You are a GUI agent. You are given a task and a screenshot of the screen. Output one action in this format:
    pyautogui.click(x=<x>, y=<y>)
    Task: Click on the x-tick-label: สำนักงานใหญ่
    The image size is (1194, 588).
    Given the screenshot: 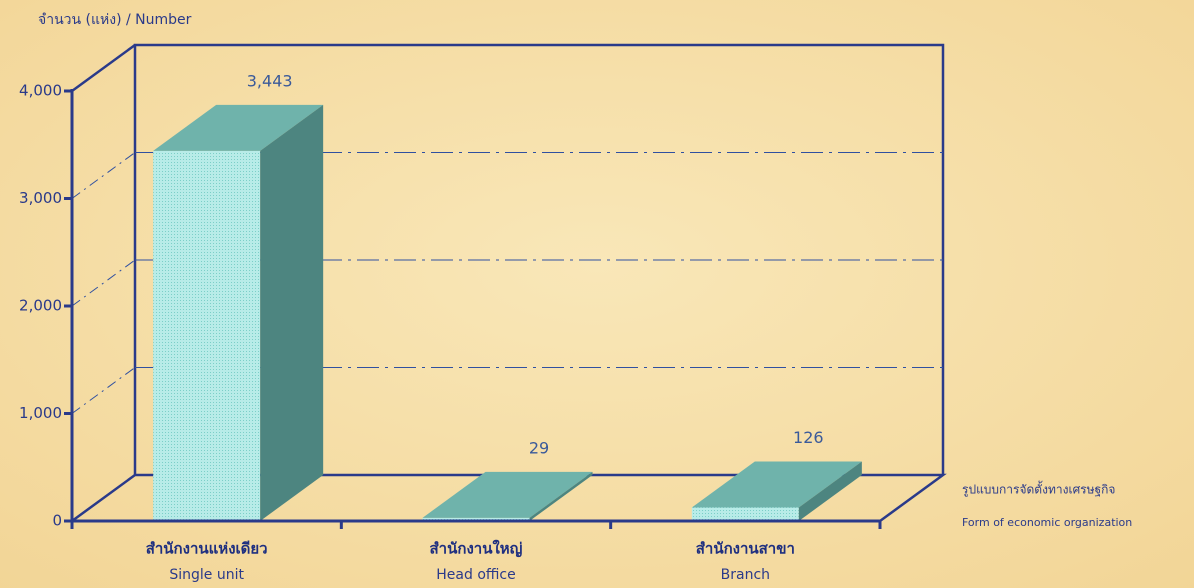 What is the action you would take?
    pyautogui.click(x=476, y=549)
    